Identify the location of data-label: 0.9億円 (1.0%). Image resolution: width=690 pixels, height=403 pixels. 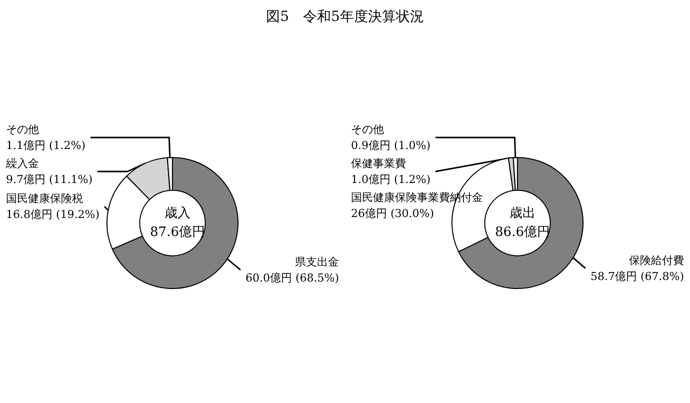
(391, 145).